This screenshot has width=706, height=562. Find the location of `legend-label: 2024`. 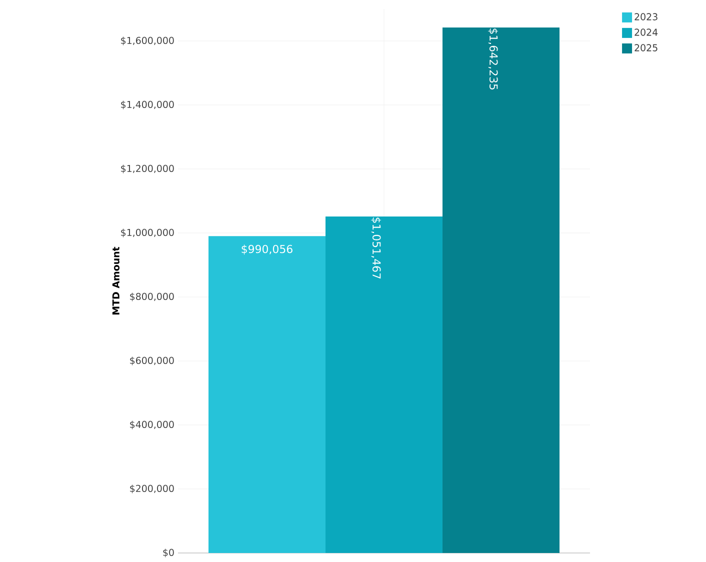

legend-label: 2024 is located at coordinates (646, 32).